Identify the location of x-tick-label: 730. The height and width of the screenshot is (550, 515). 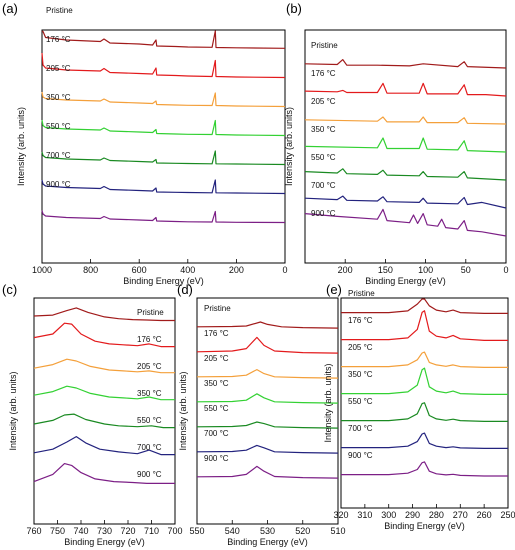
(104, 531).